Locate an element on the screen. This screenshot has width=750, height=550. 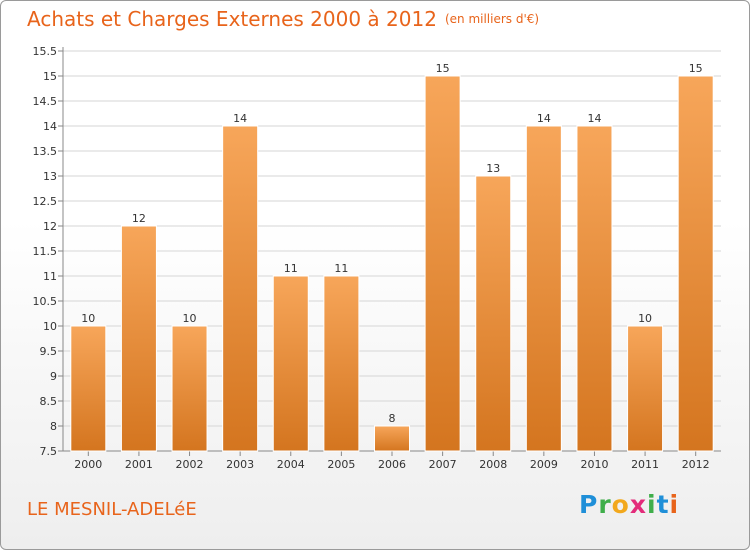
x-tick-label: 2006 is located at coordinates (392, 464).